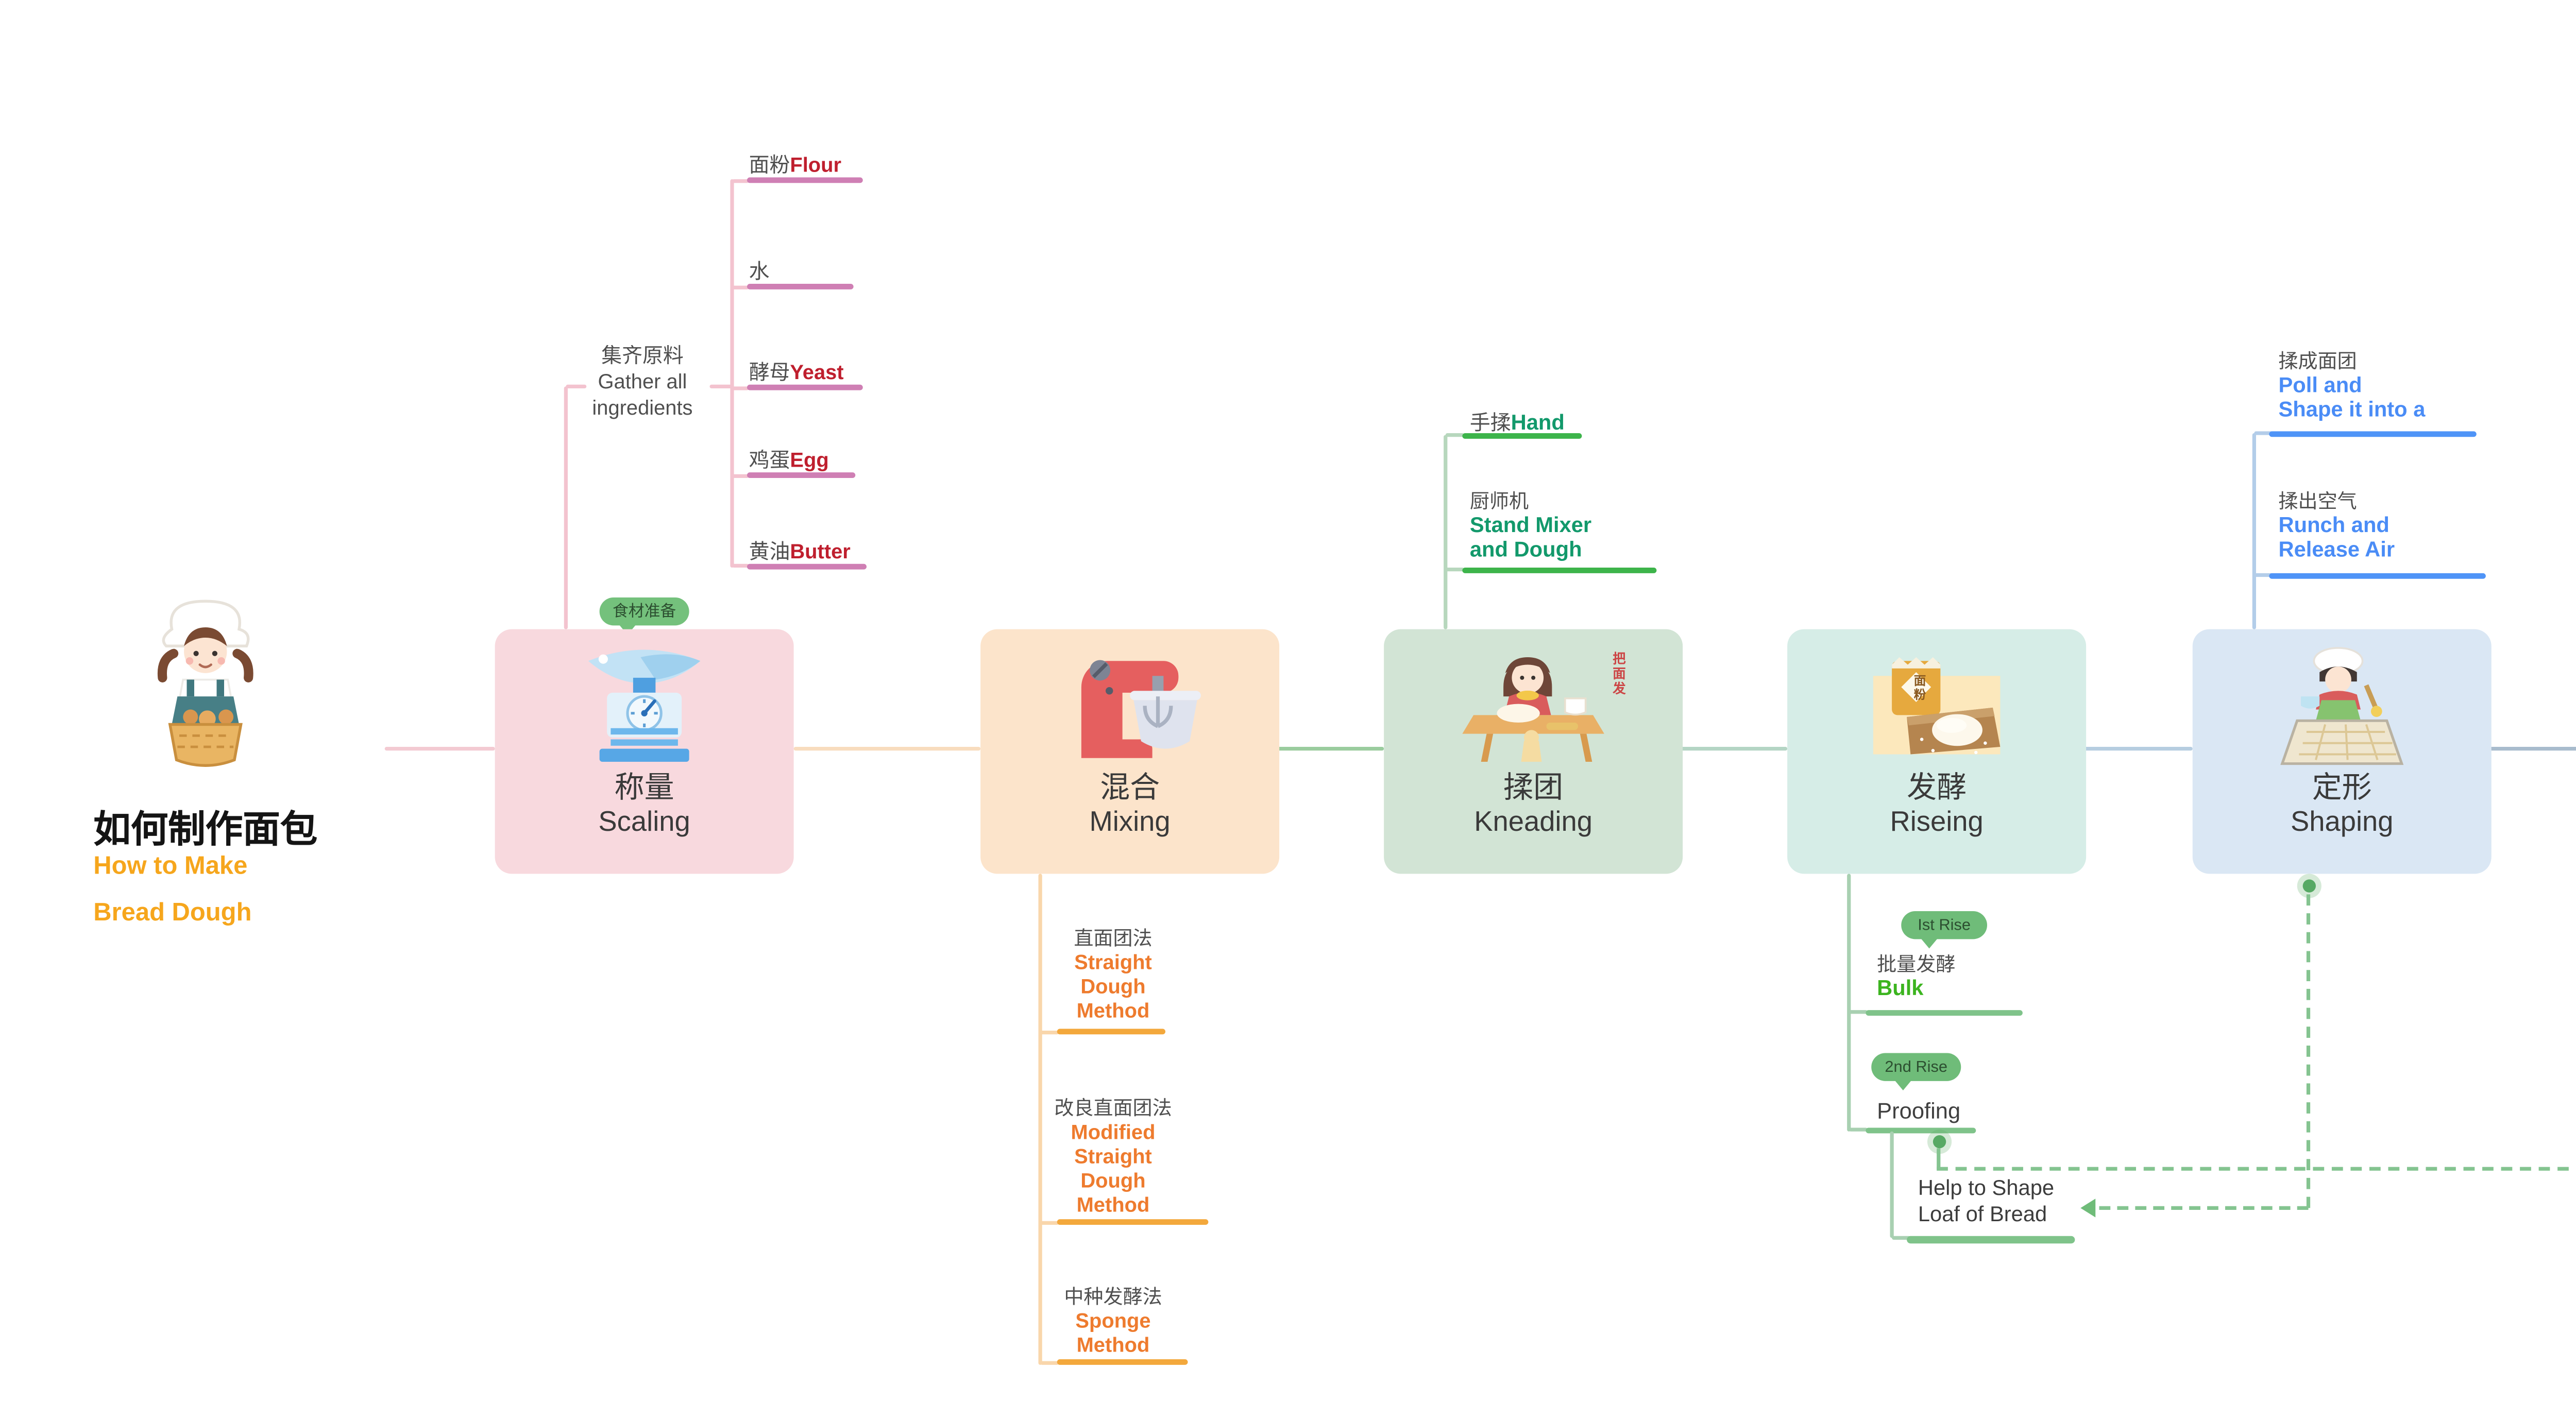 This screenshot has width=2576, height=1402. I want to click on stage-label-en: Kneading, so click(1533, 823).